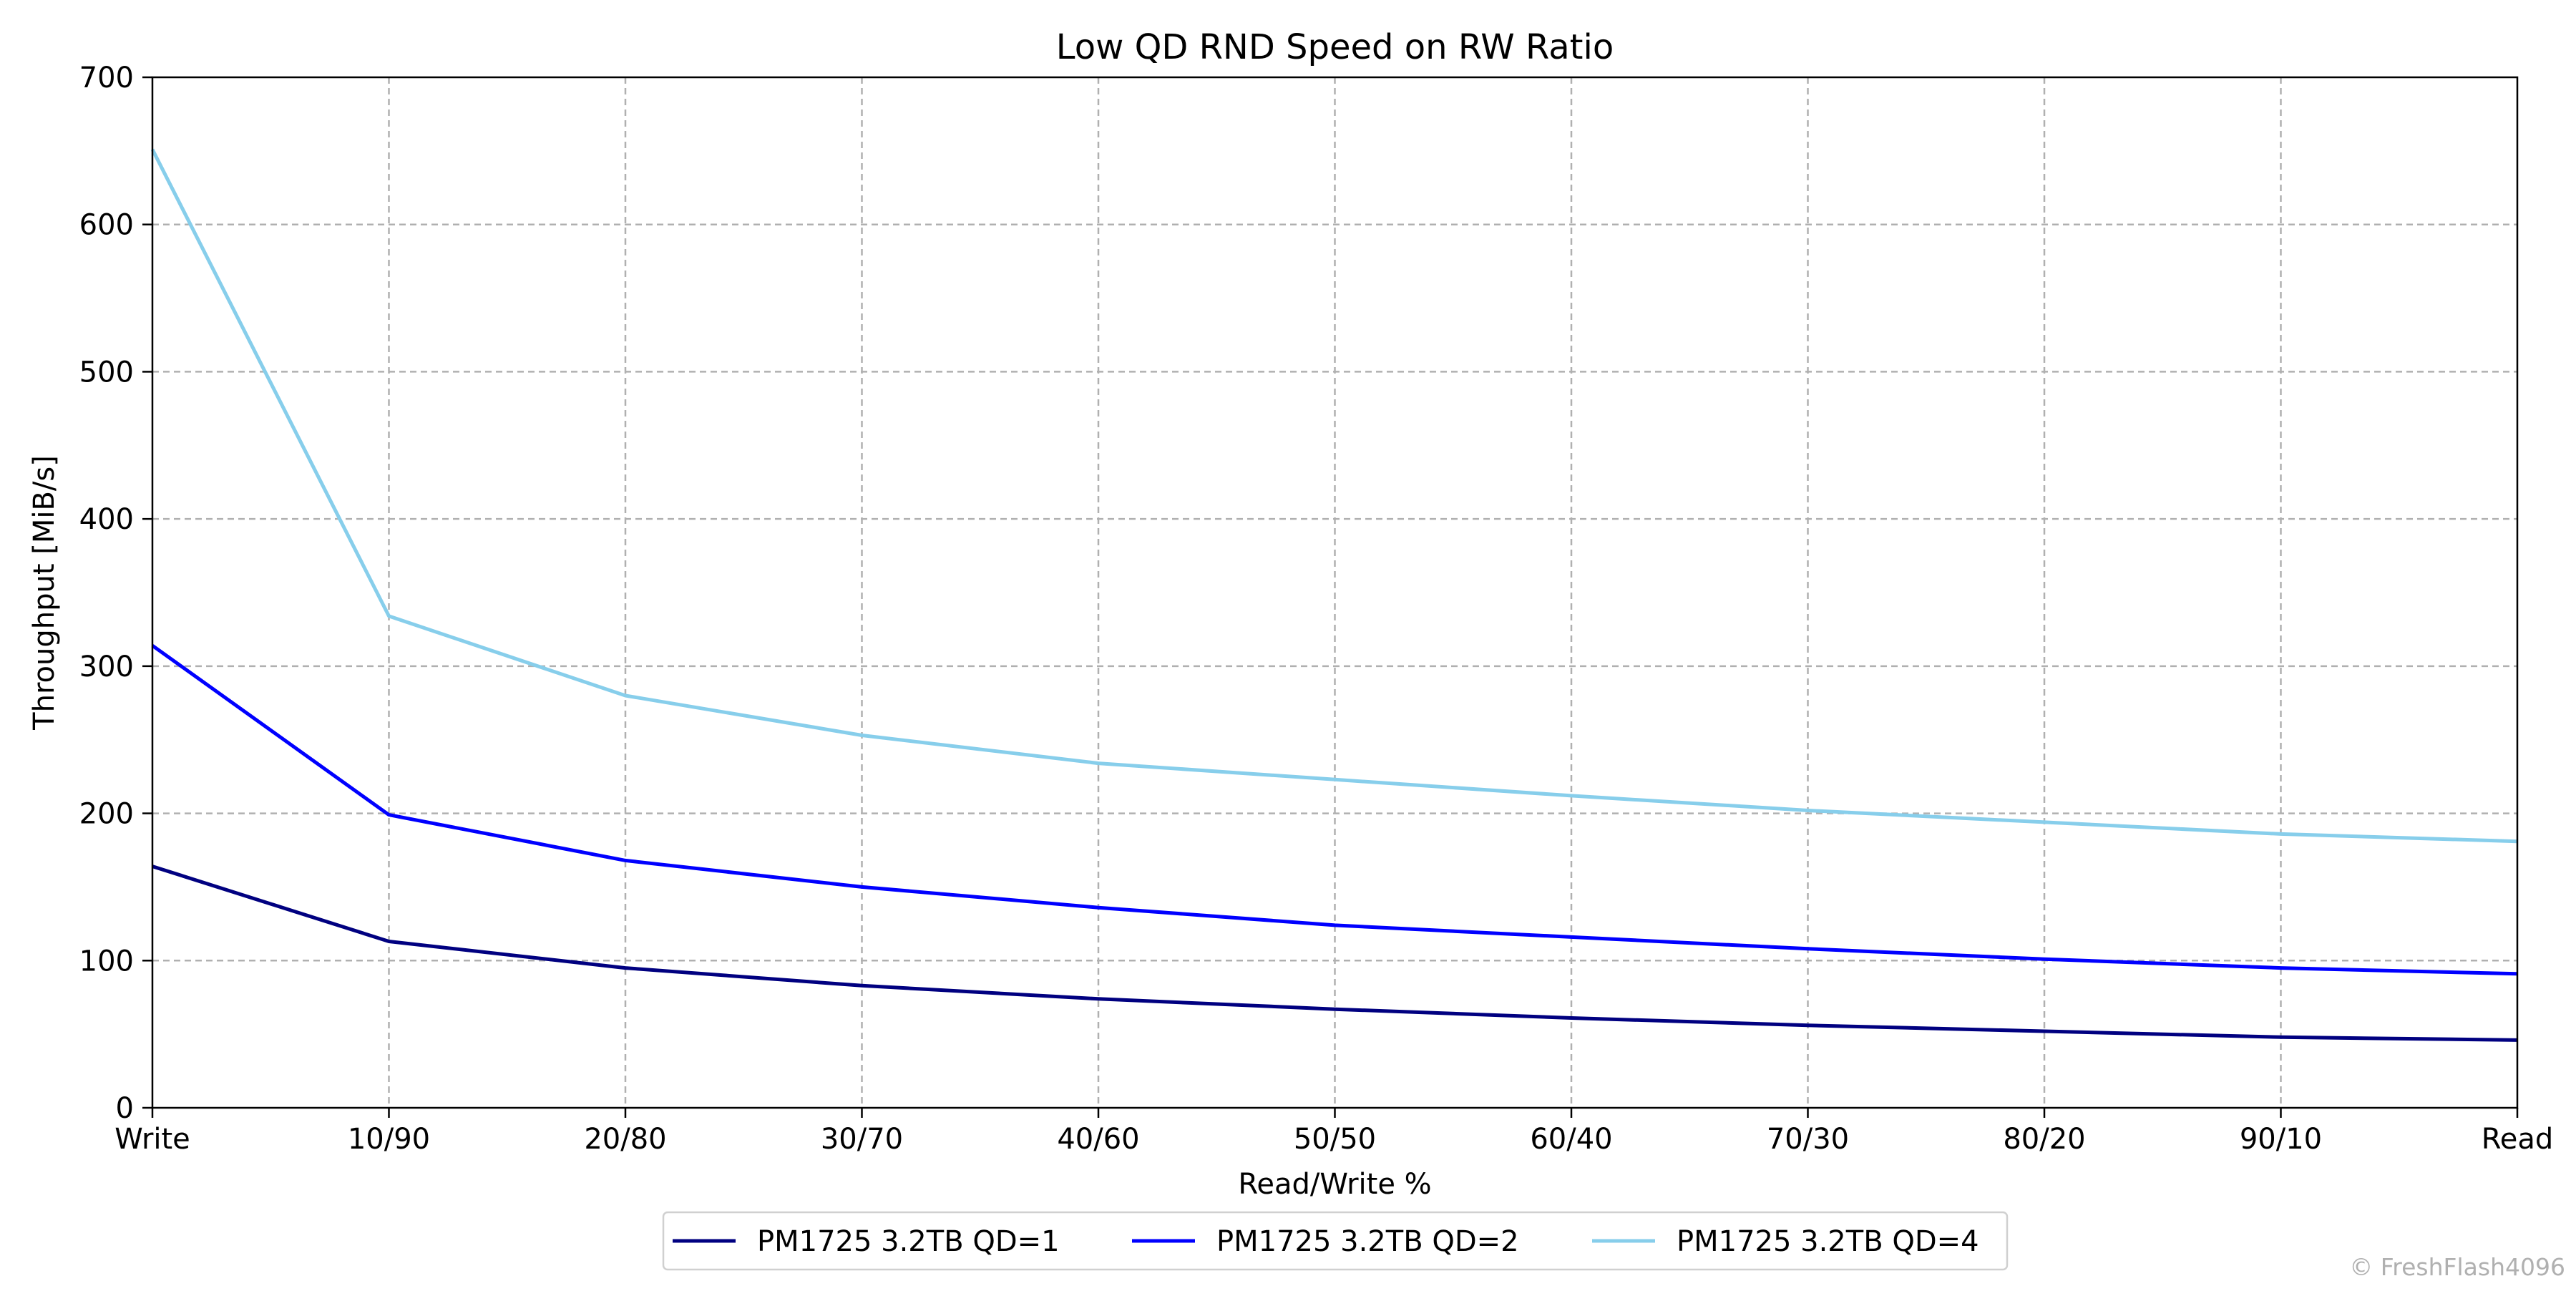  What do you see at coordinates (2518, 1139) in the screenshot?
I see `x-tick-label: Read` at bounding box center [2518, 1139].